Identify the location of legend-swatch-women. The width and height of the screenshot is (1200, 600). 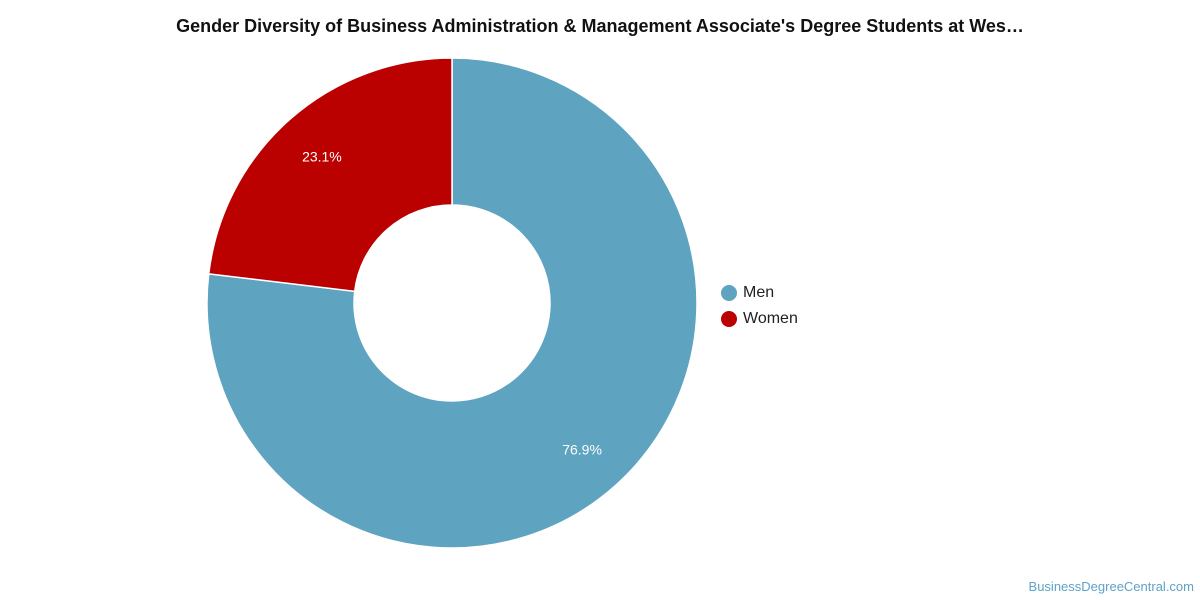
(729, 319).